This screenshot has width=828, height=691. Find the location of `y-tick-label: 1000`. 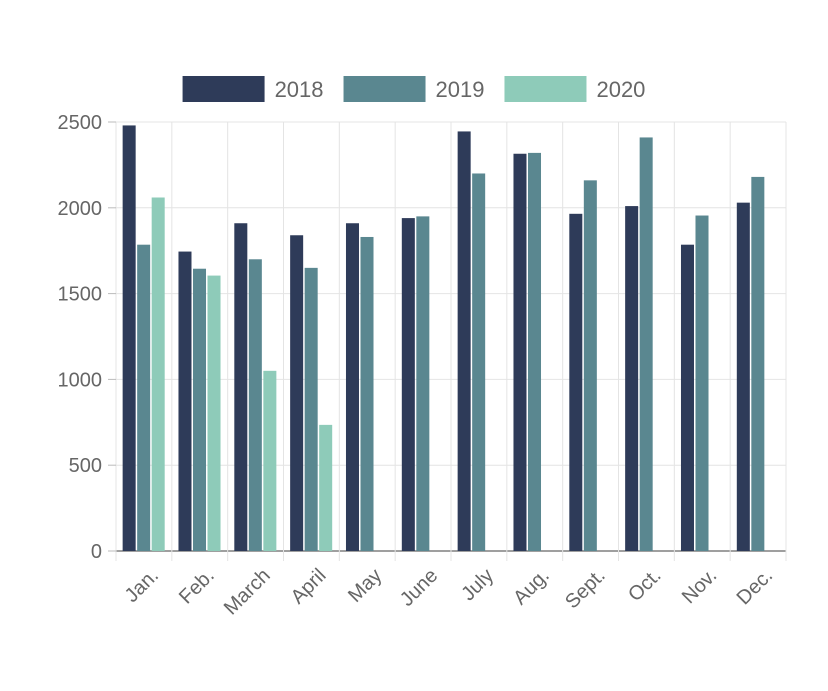

y-tick-label: 1000 is located at coordinates (80, 380).